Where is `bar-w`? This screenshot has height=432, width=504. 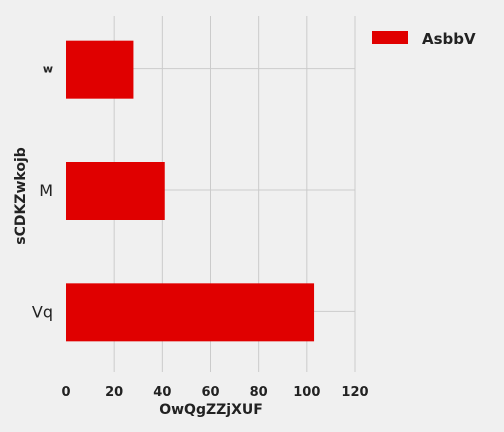
bar-w is located at coordinates (100, 69).